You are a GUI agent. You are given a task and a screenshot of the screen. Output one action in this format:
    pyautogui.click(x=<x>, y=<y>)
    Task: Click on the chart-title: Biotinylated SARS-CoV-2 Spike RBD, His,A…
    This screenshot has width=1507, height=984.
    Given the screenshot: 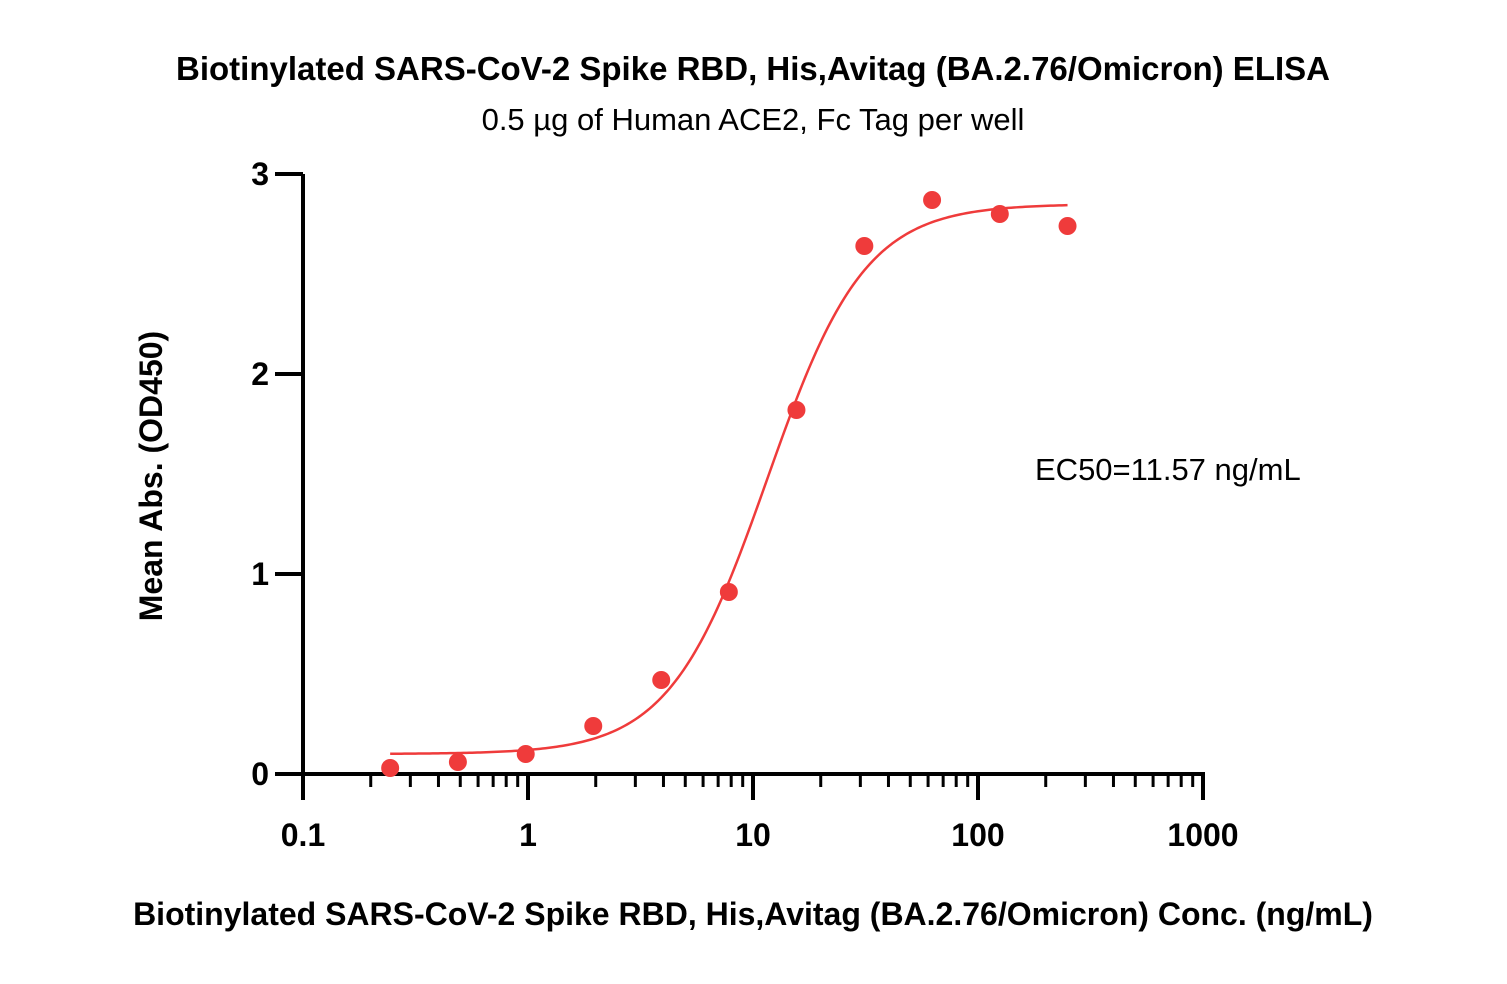 What is the action you would take?
    pyautogui.click(x=753, y=68)
    